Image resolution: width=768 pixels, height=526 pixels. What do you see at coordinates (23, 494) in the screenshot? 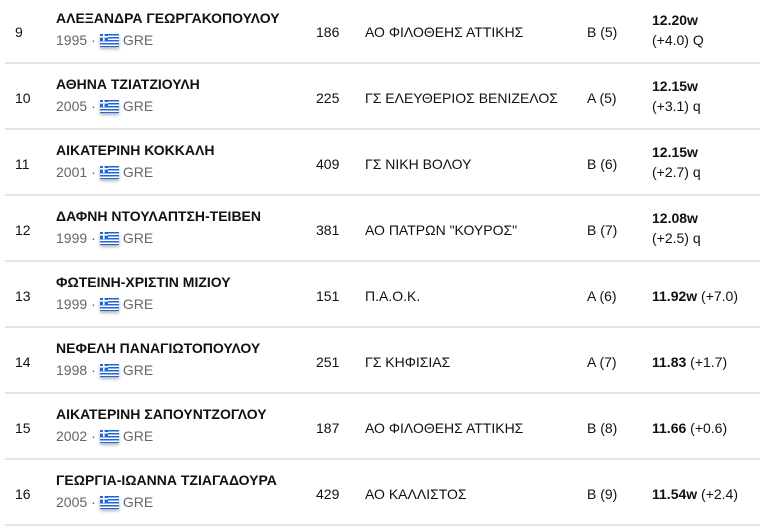
I see `rank: 16` at bounding box center [23, 494].